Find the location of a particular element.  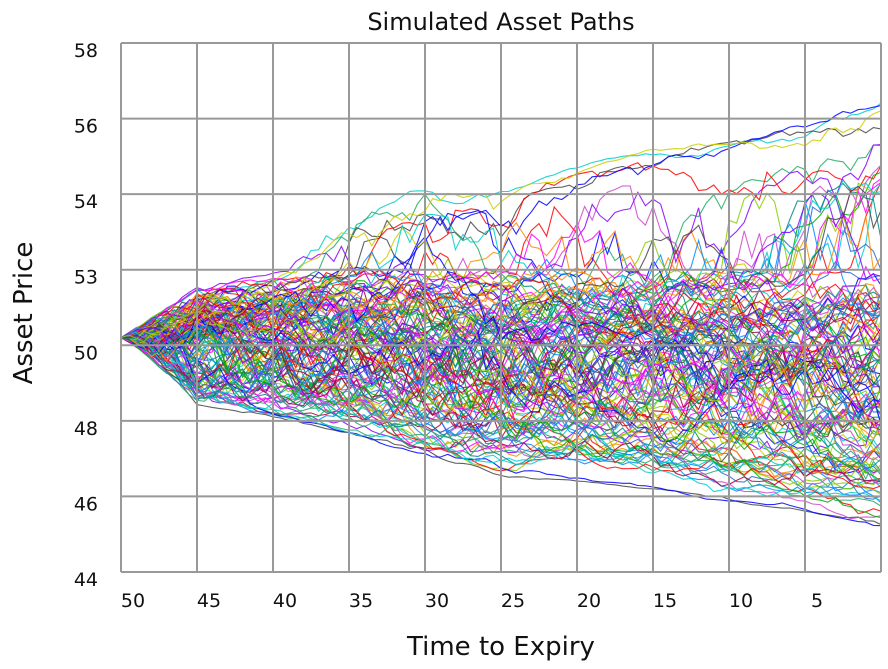

x-tick-label: 25 is located at coordinates (513, 601).